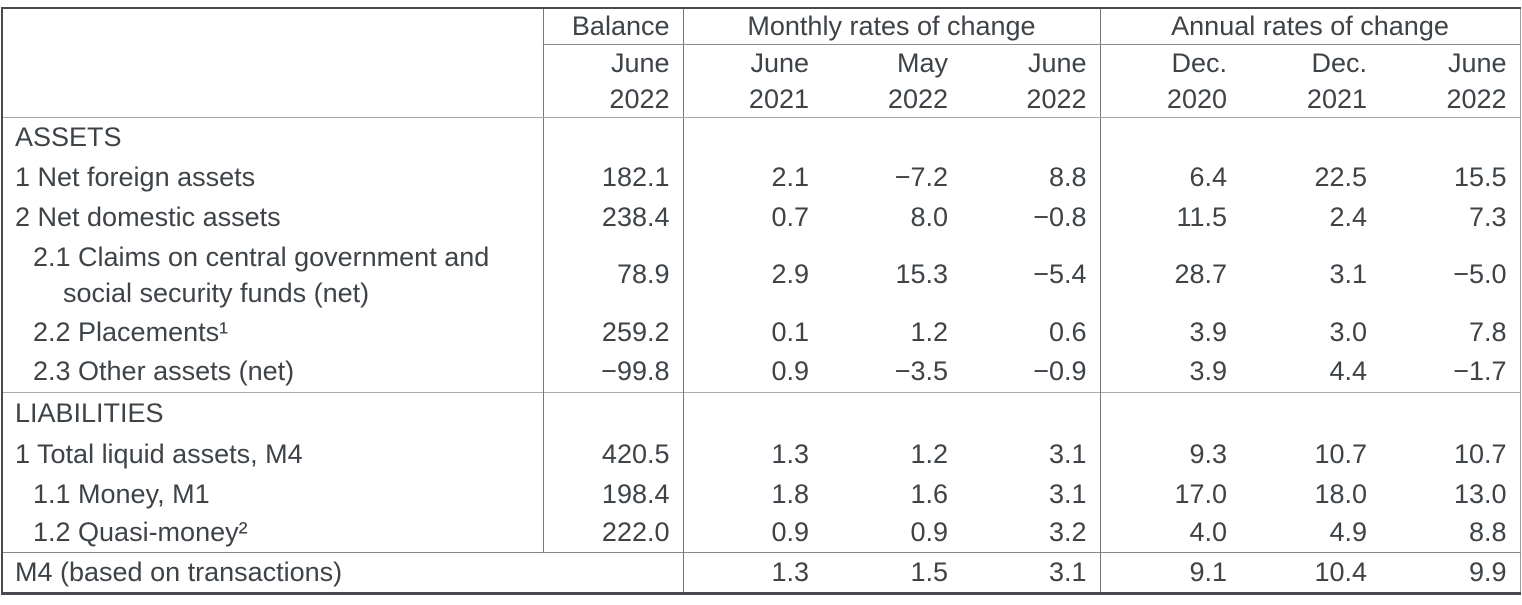 The image size is (1522, 605). What do you see at coordinates (68, 136) in the screenshot?
I see `section-label: ASSETS` at bounding box center [68, 136].